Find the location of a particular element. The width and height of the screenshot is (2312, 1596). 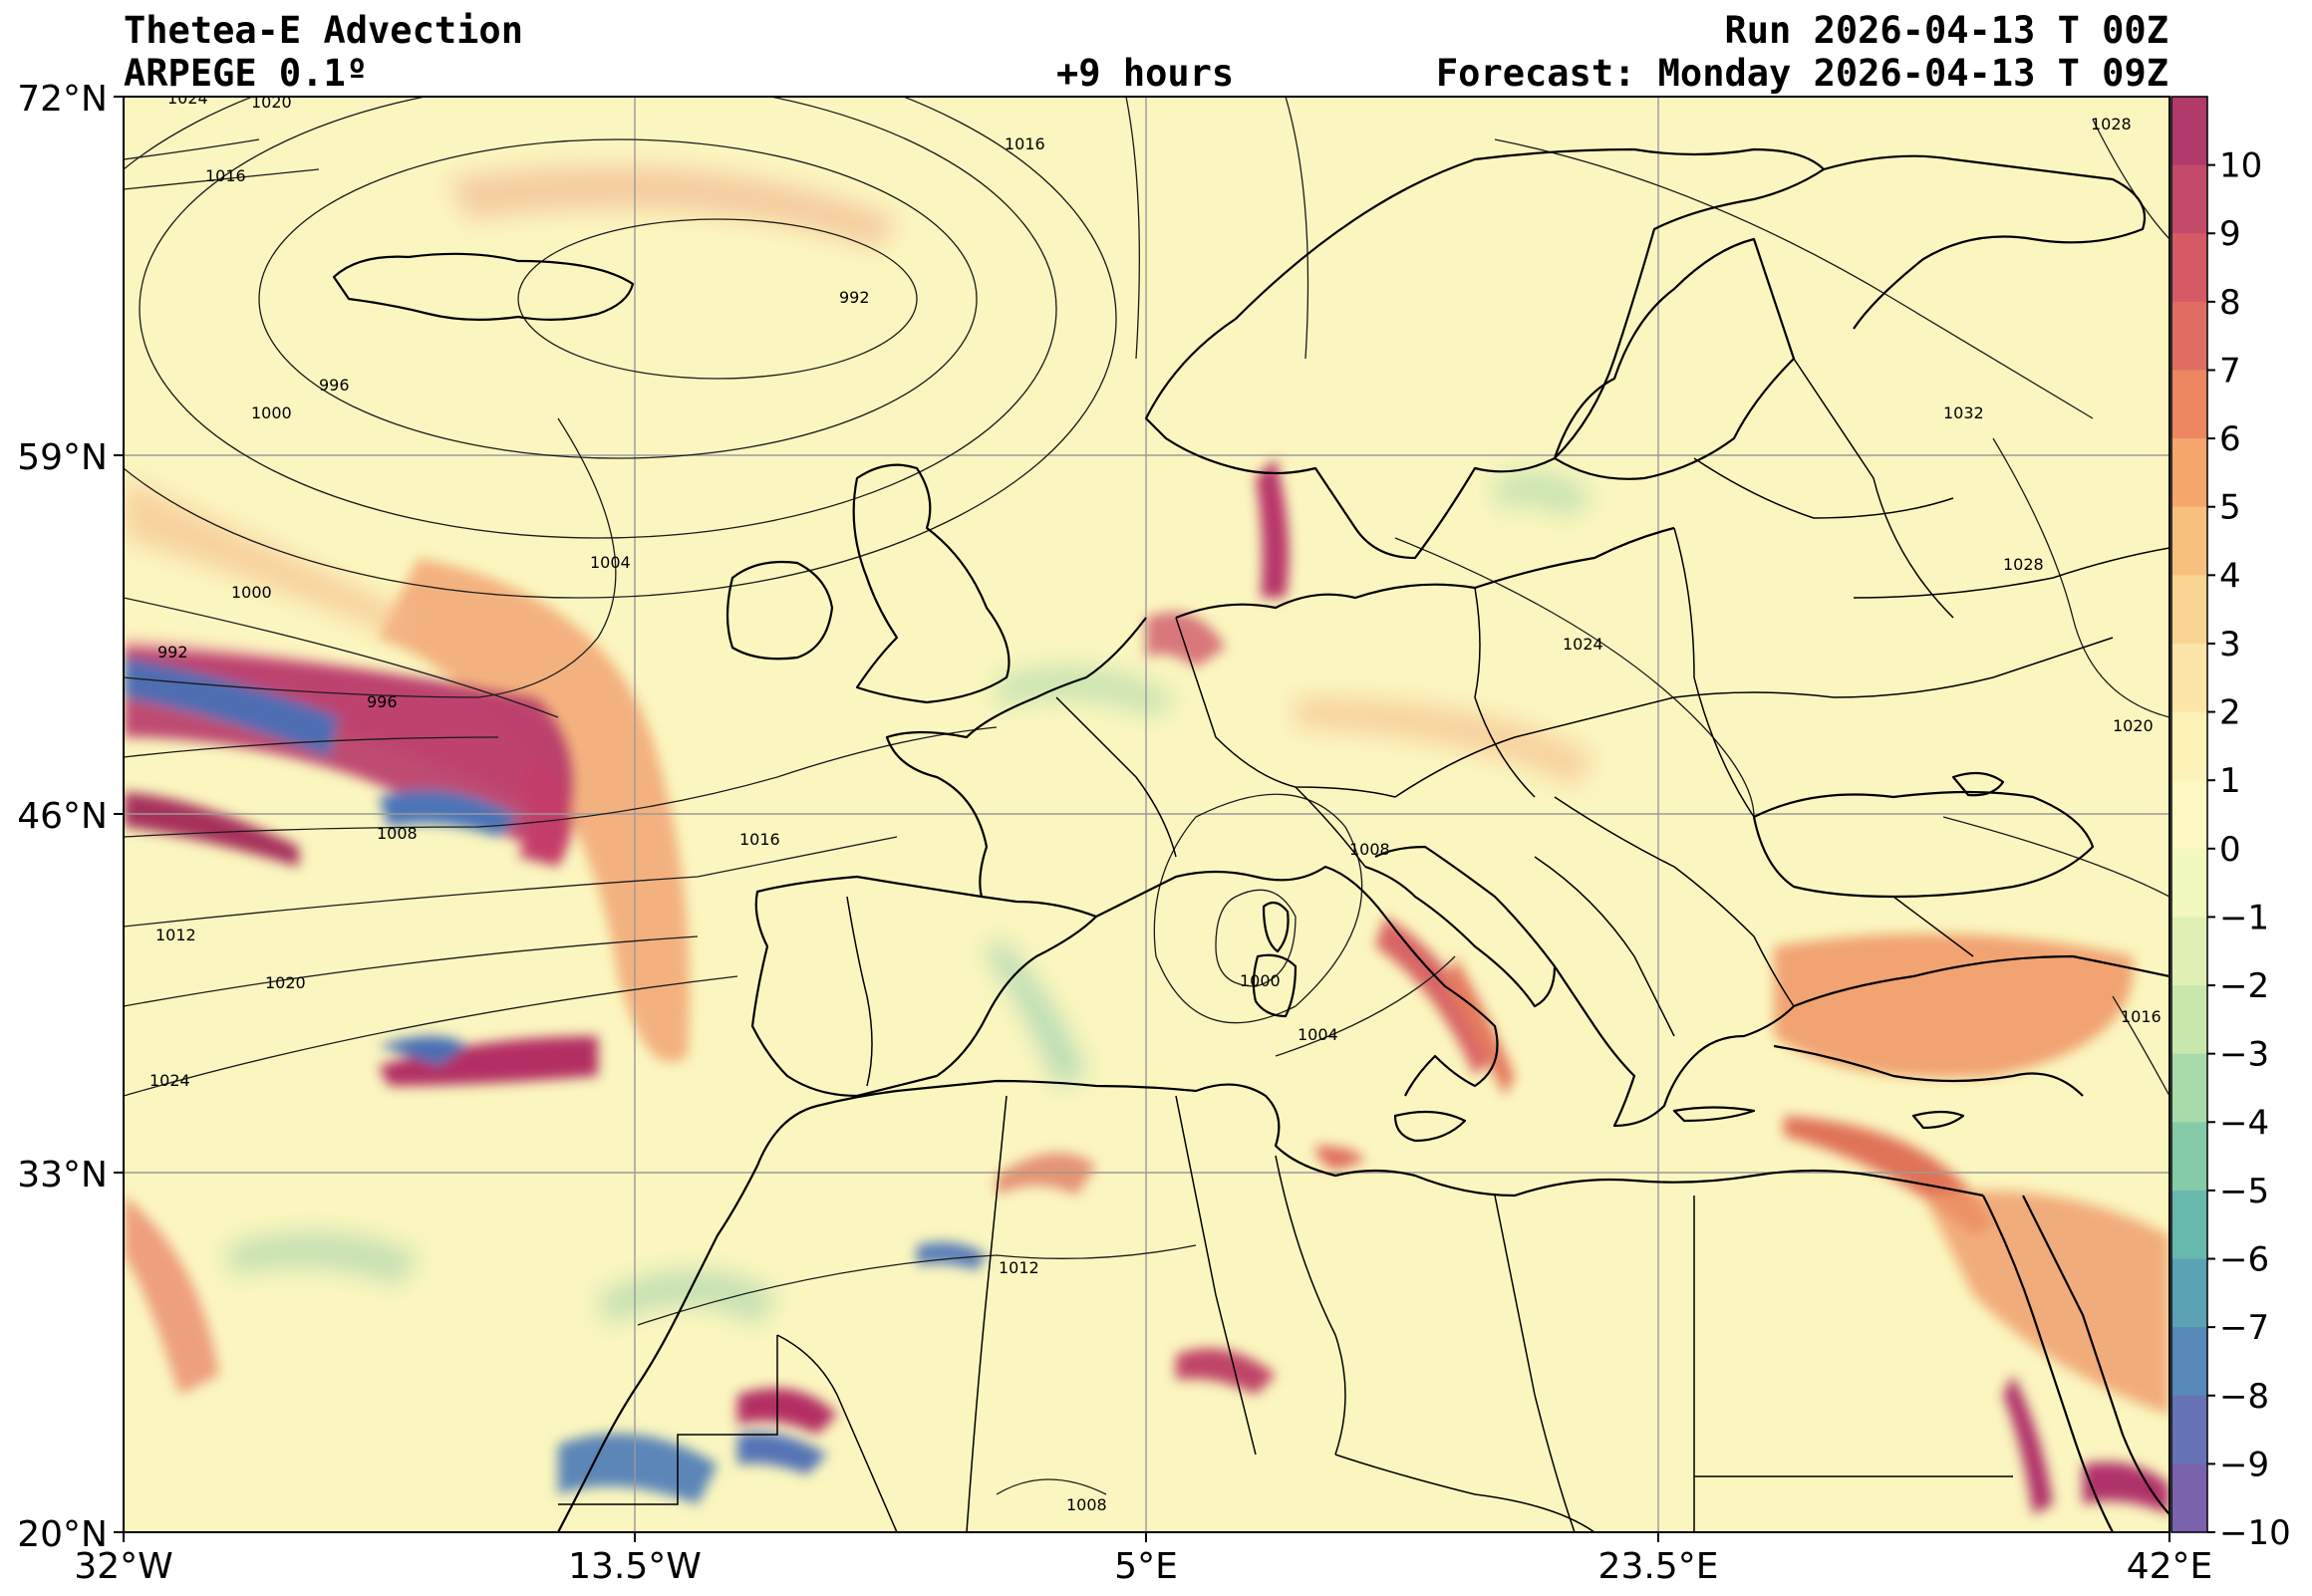

colorbar-tick-label: 7 is located at coordinates (2230, 371).